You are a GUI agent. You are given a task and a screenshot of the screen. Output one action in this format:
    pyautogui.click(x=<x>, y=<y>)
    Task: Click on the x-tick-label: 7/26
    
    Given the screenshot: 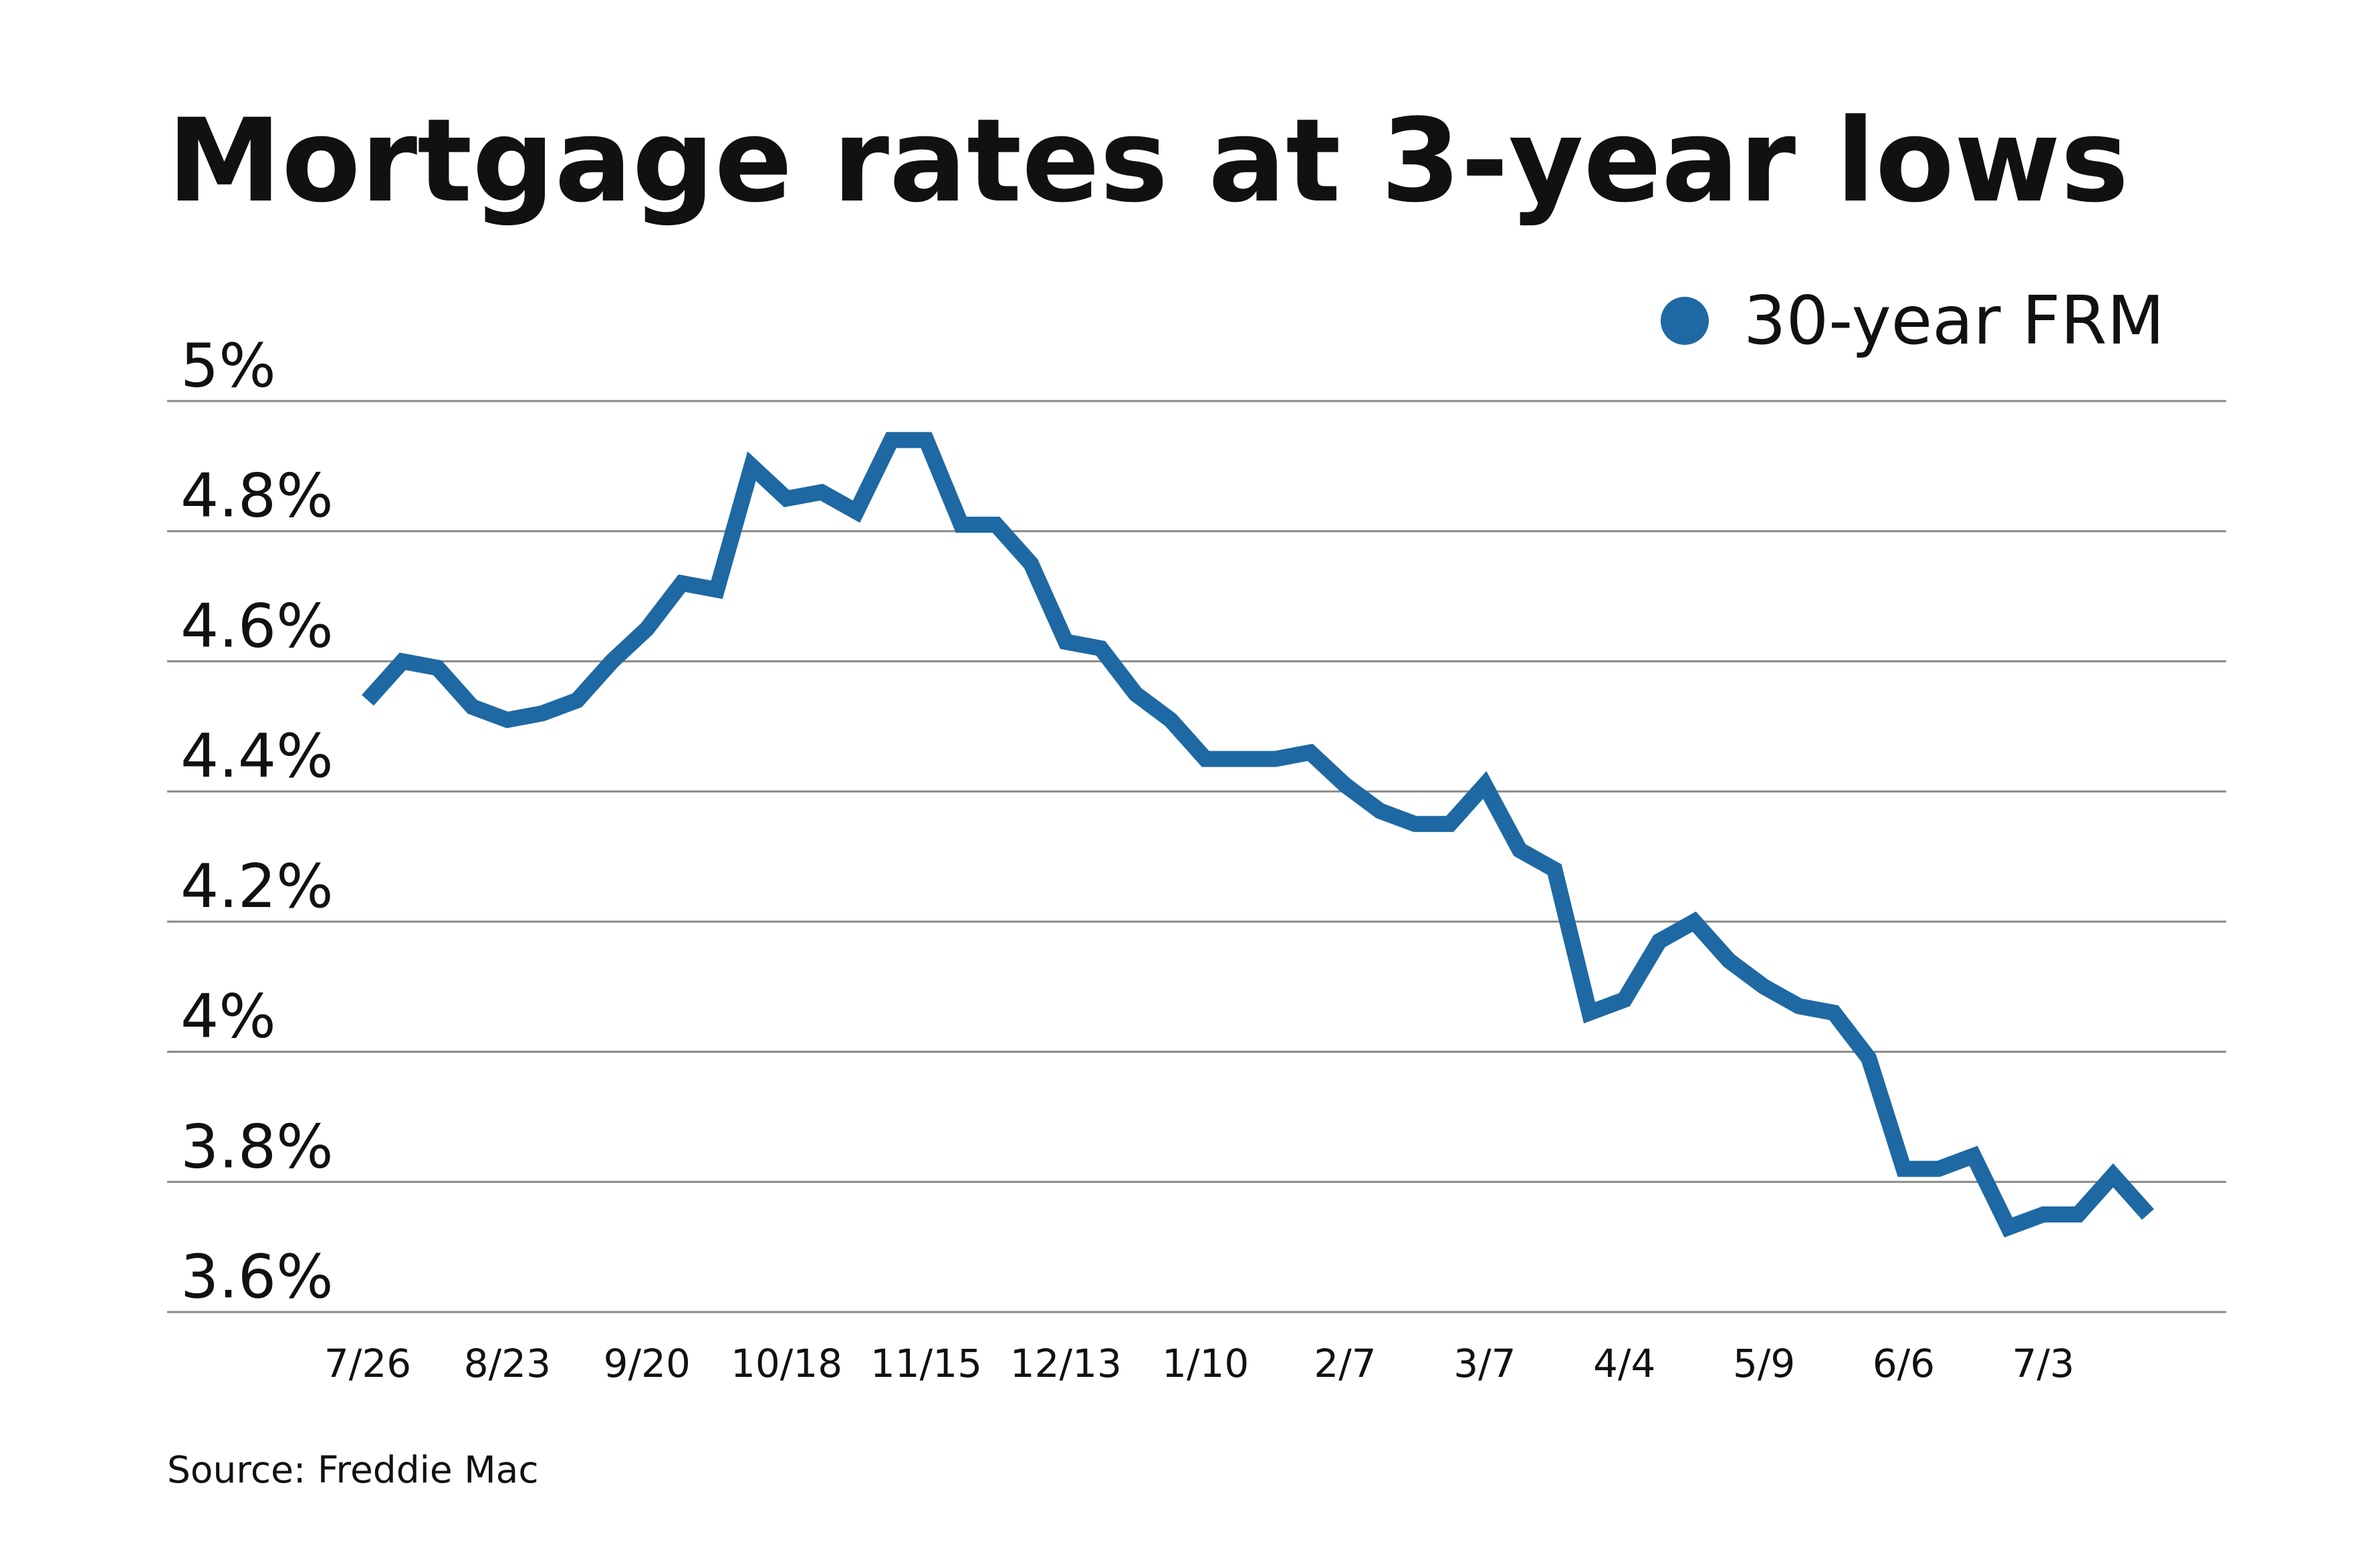 What is the action you would take?
    pyautogui.click(x=367, y=1363)
    